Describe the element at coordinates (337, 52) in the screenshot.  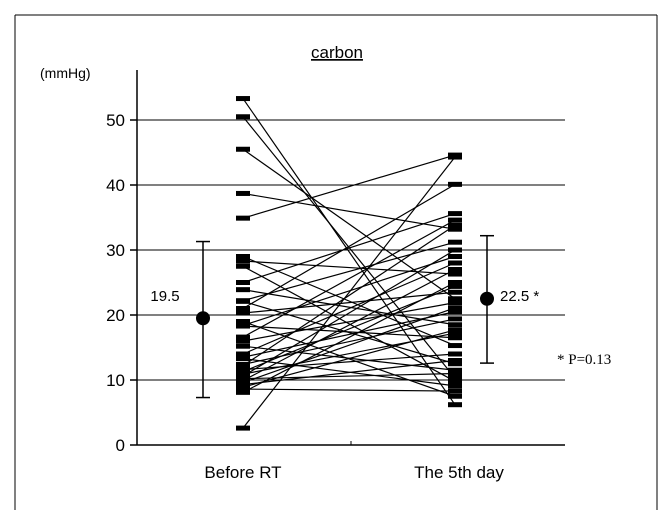
I see `chart-title: carbon` at that location.